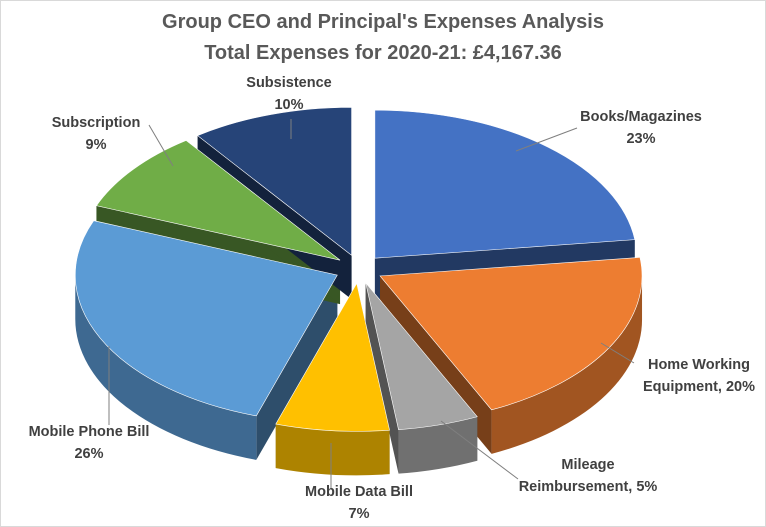 The image size is (766, 527). I want to click on slice-label-5: Subscription 9%, so click(96, 134).